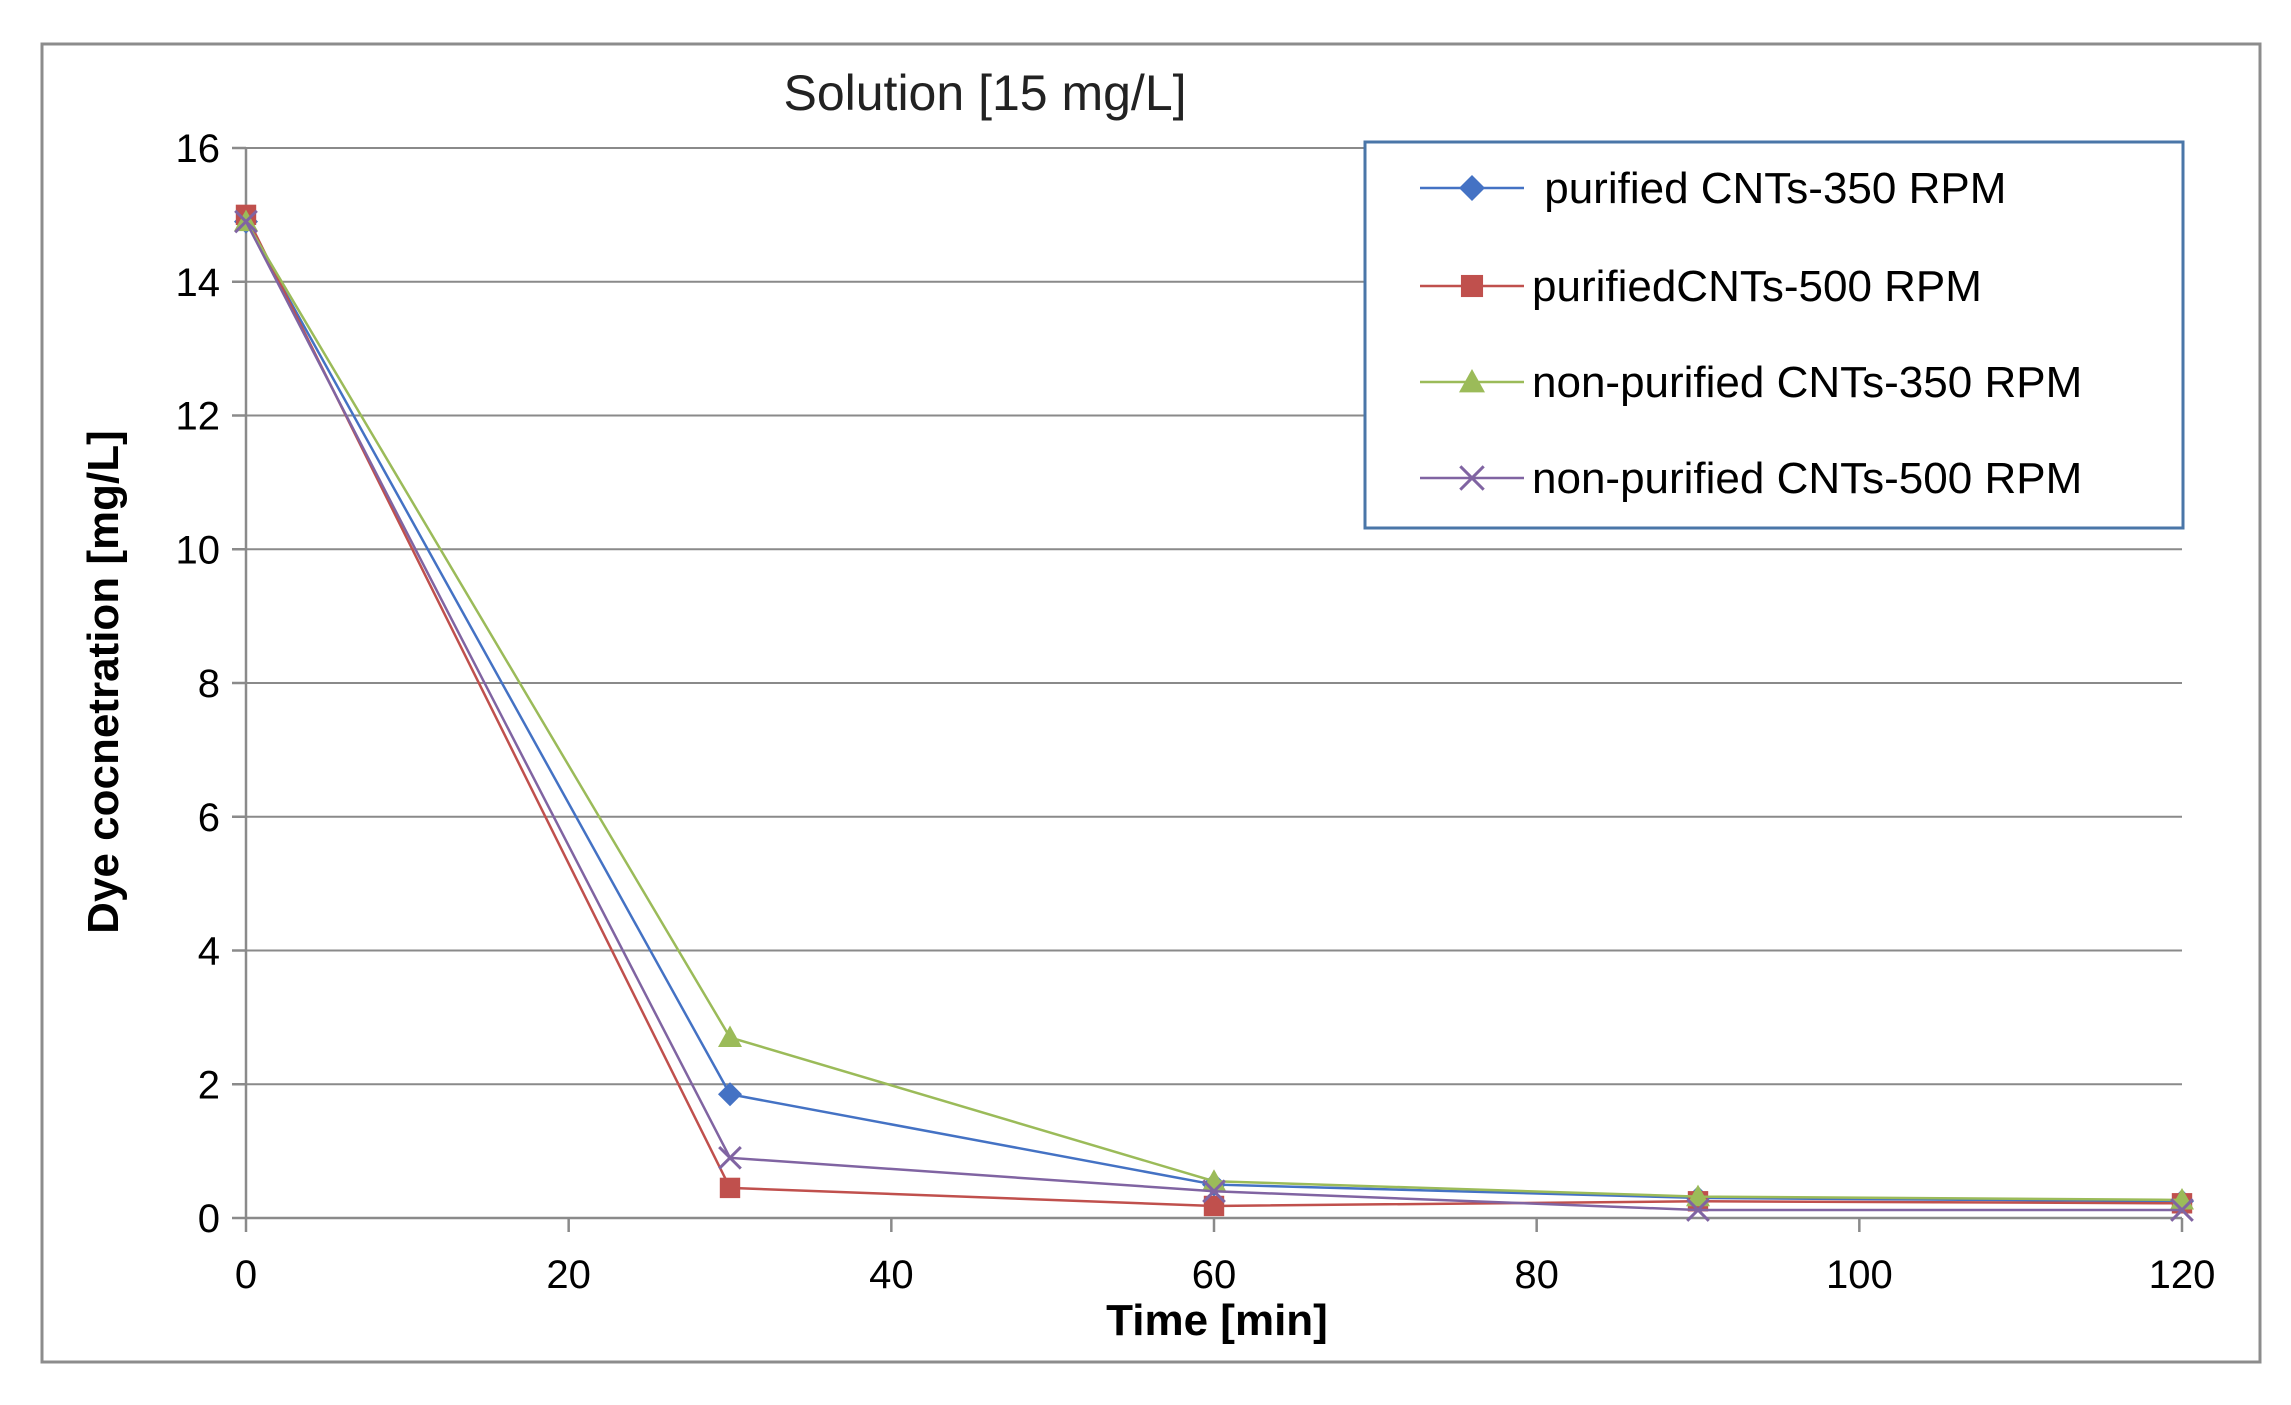 This screenshot has height=1405, width=2291. What do you see at coordinates (103, 682) in the screenshot?
I see `y-axis-title: Dye cocnetration [mg/L]` at bounding box center [103, 682].